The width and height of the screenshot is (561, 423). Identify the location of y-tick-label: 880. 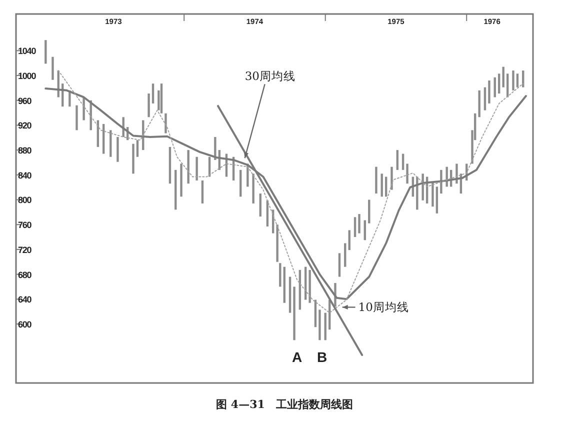
(25, 151).